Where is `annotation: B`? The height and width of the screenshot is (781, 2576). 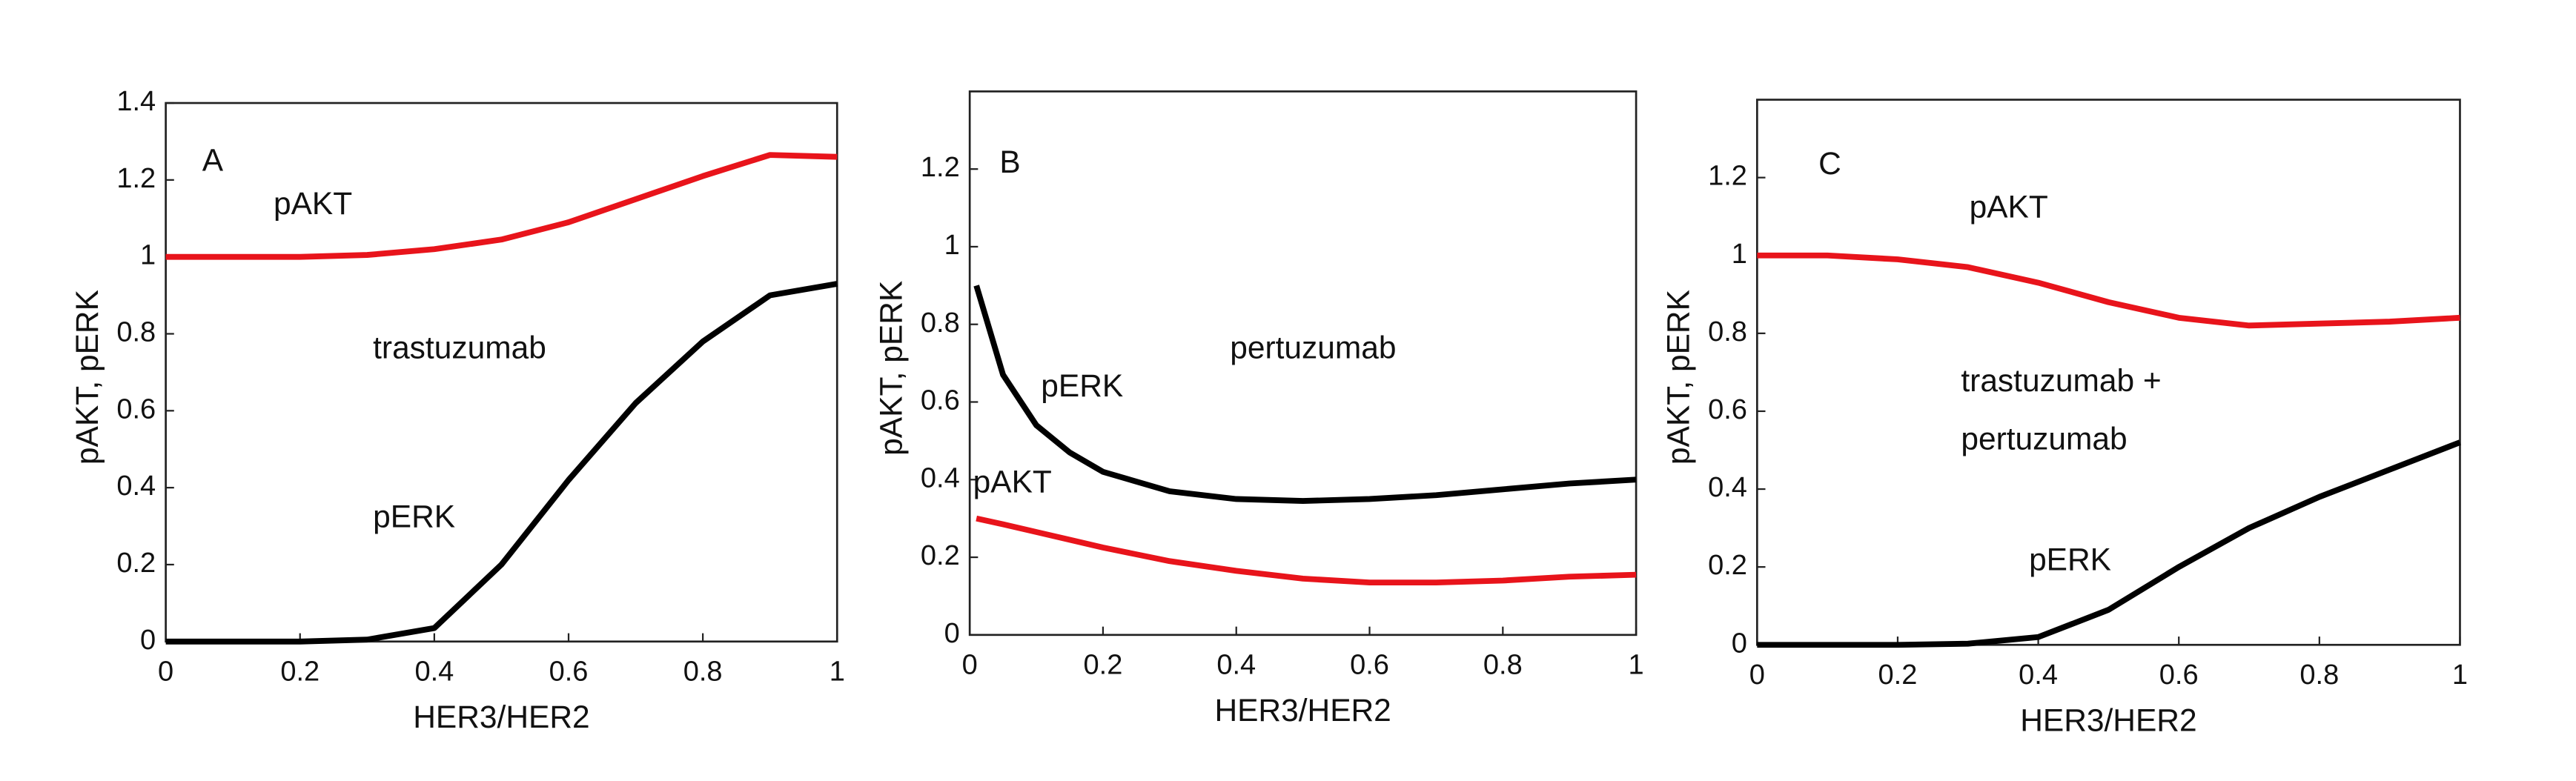
annotation: B is located at coordinates (1009, 162).